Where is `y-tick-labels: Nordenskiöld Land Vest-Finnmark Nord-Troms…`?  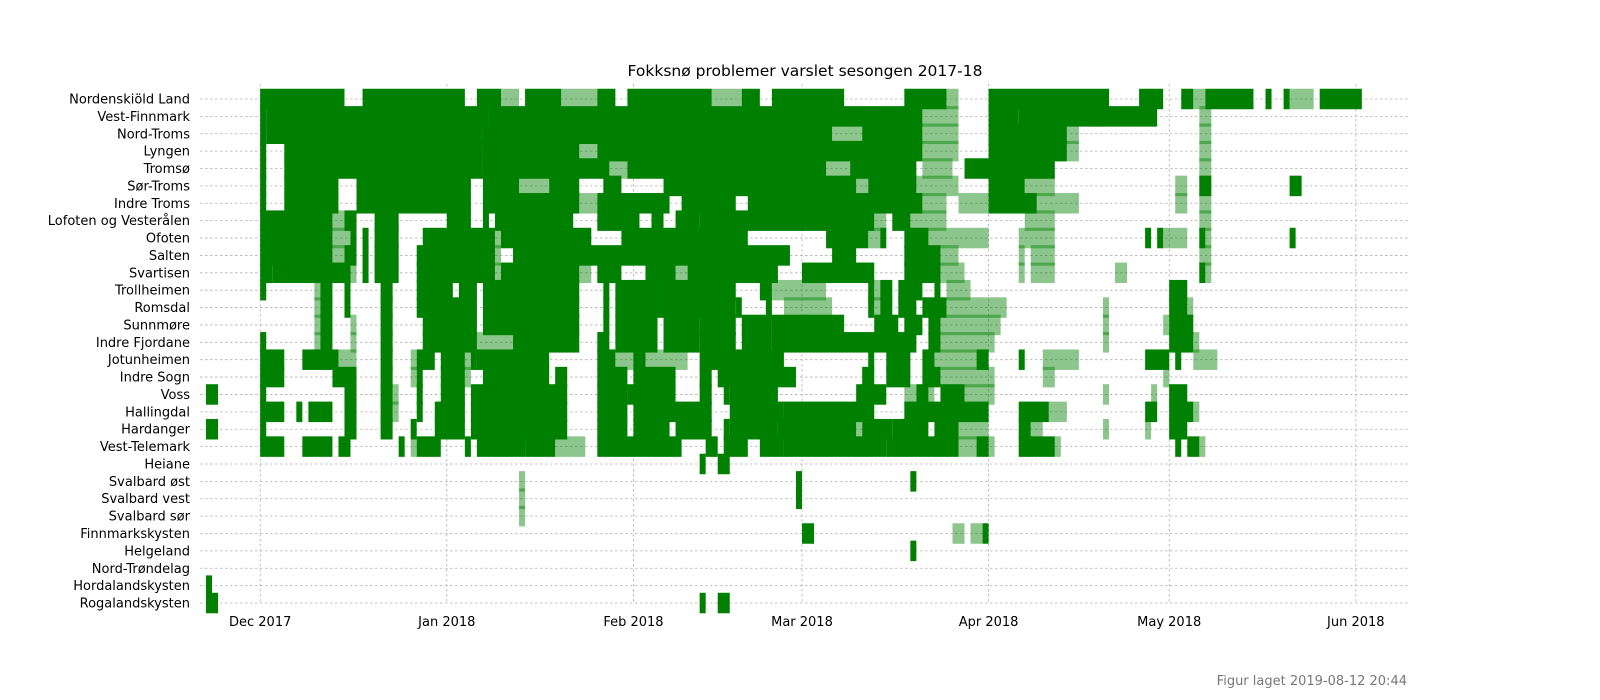
y-tick-labels: Nordenskiöld Land Vest-Finnmark Nord-Troms… is located at coordinates (119, 352).